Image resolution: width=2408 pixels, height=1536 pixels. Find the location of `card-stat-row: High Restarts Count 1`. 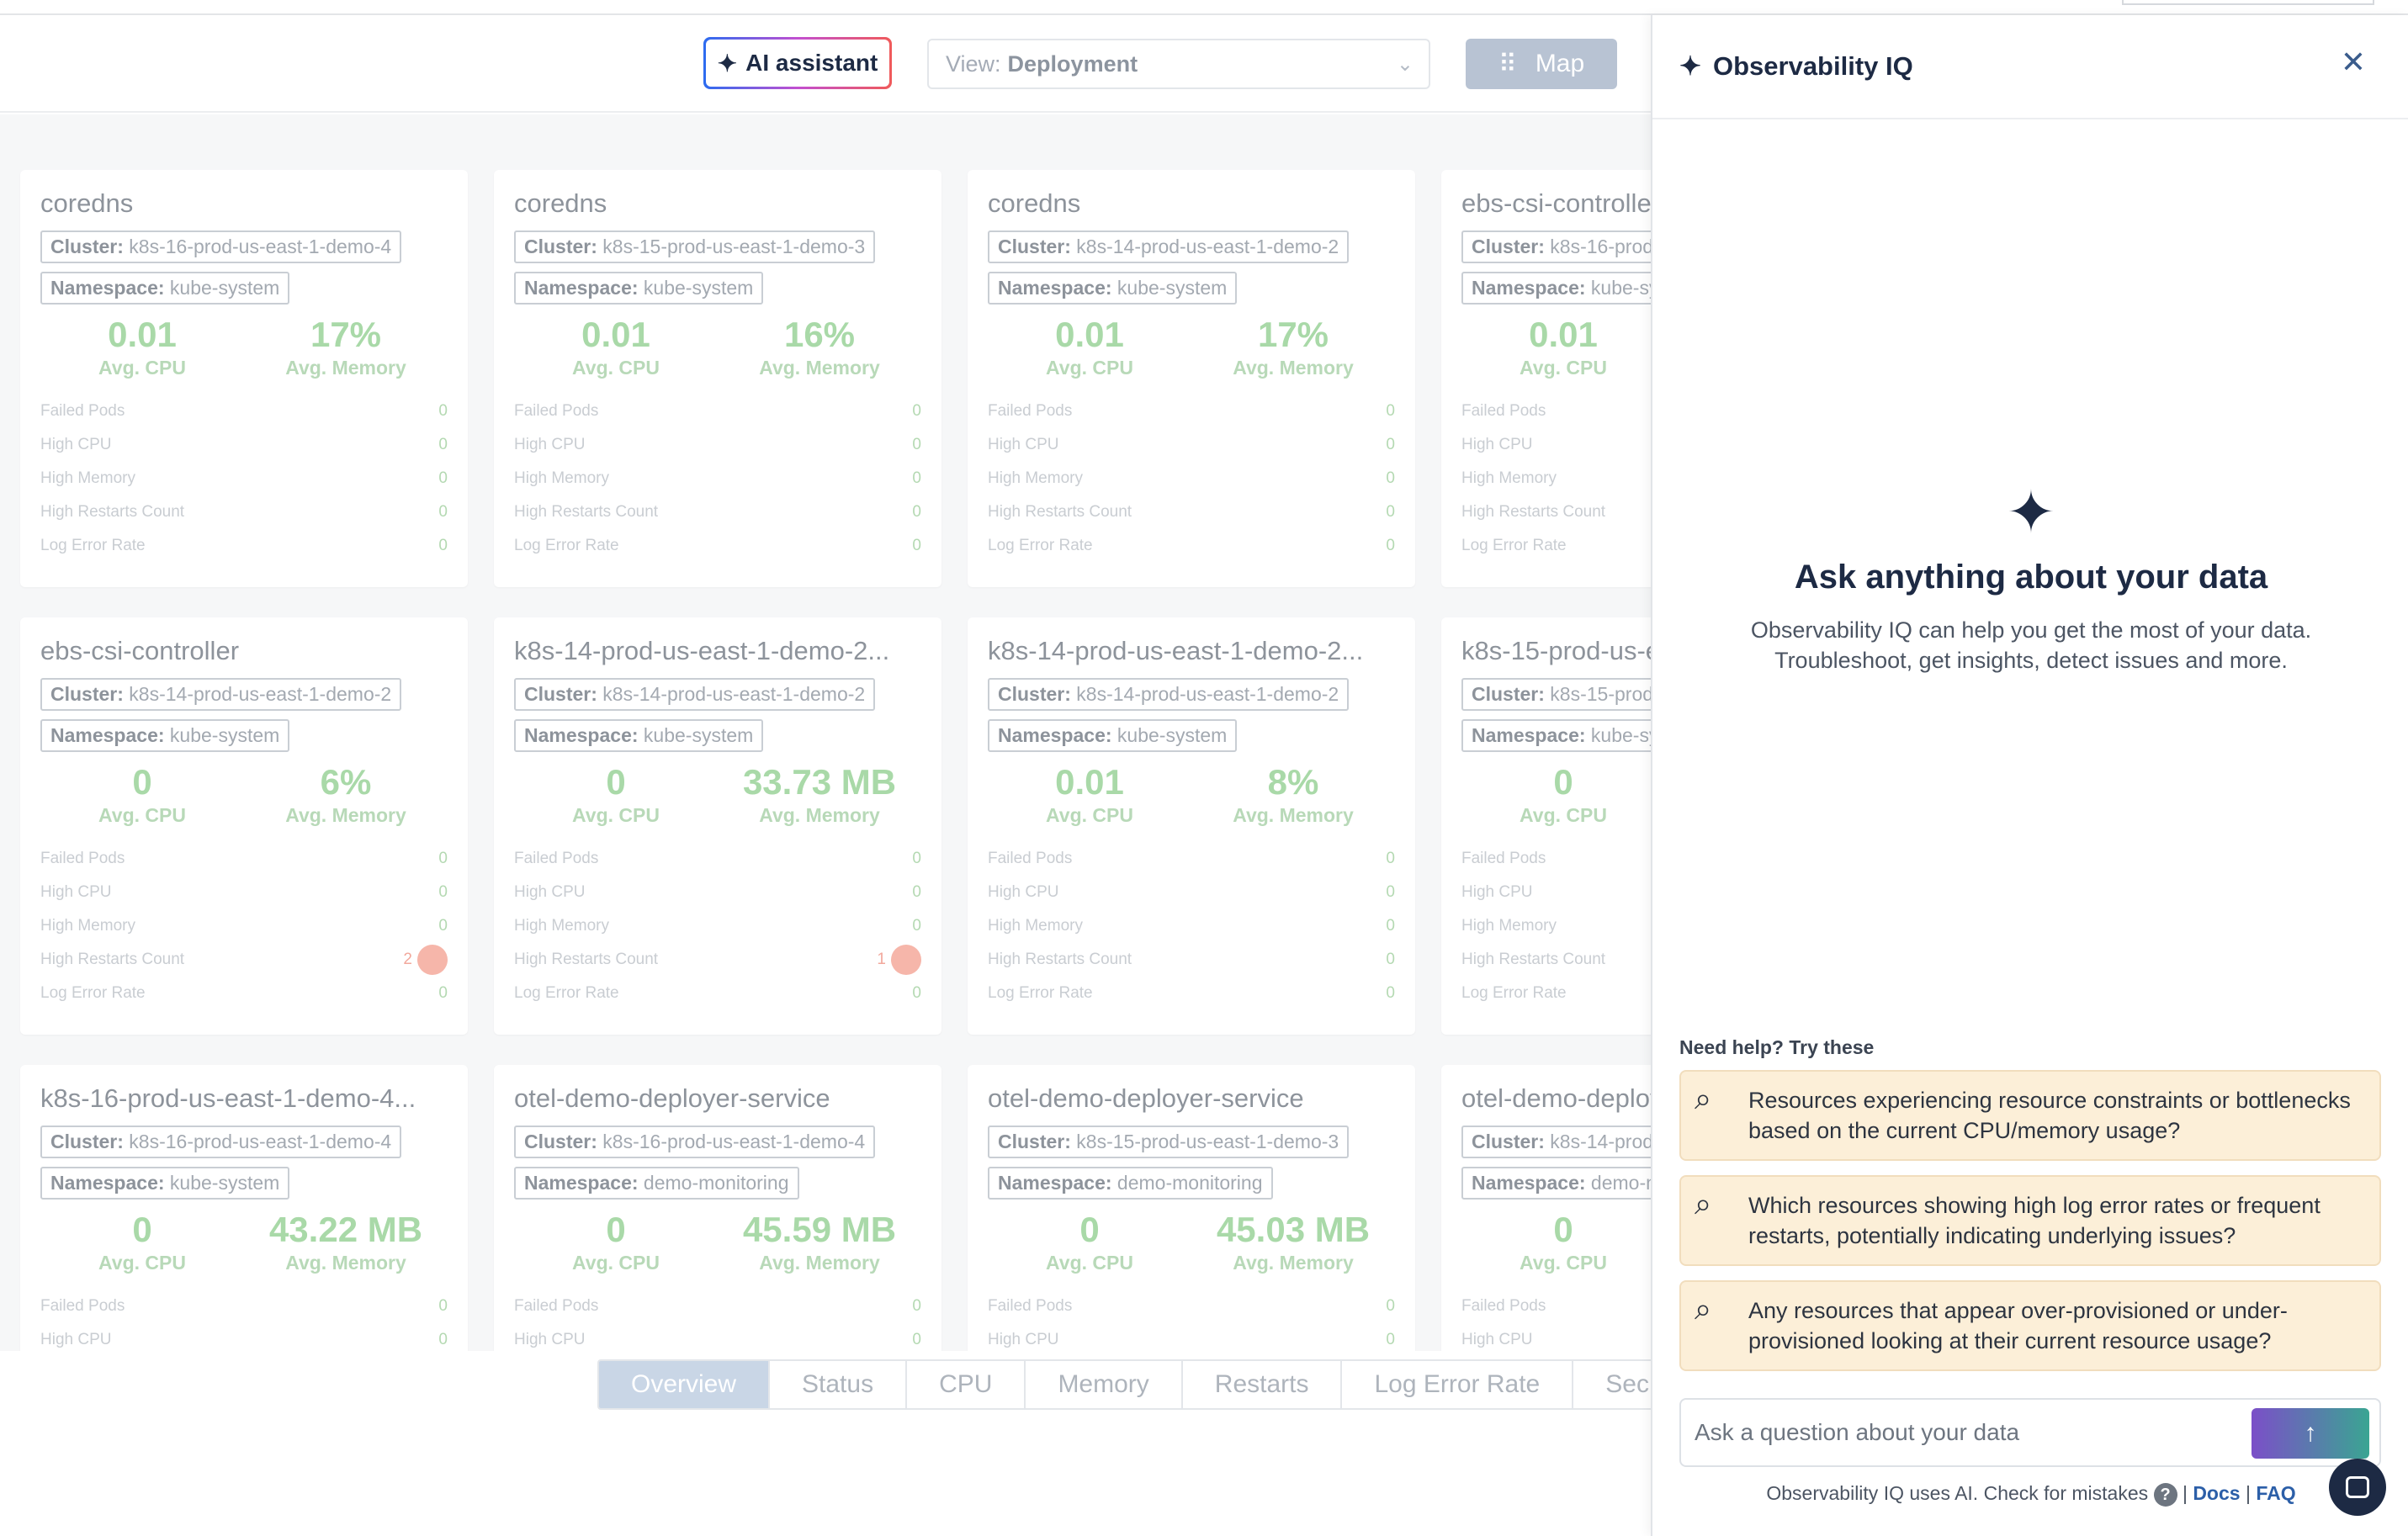

card-stat-row: High Restarts Count 1 is located at coordinates (717, 960).